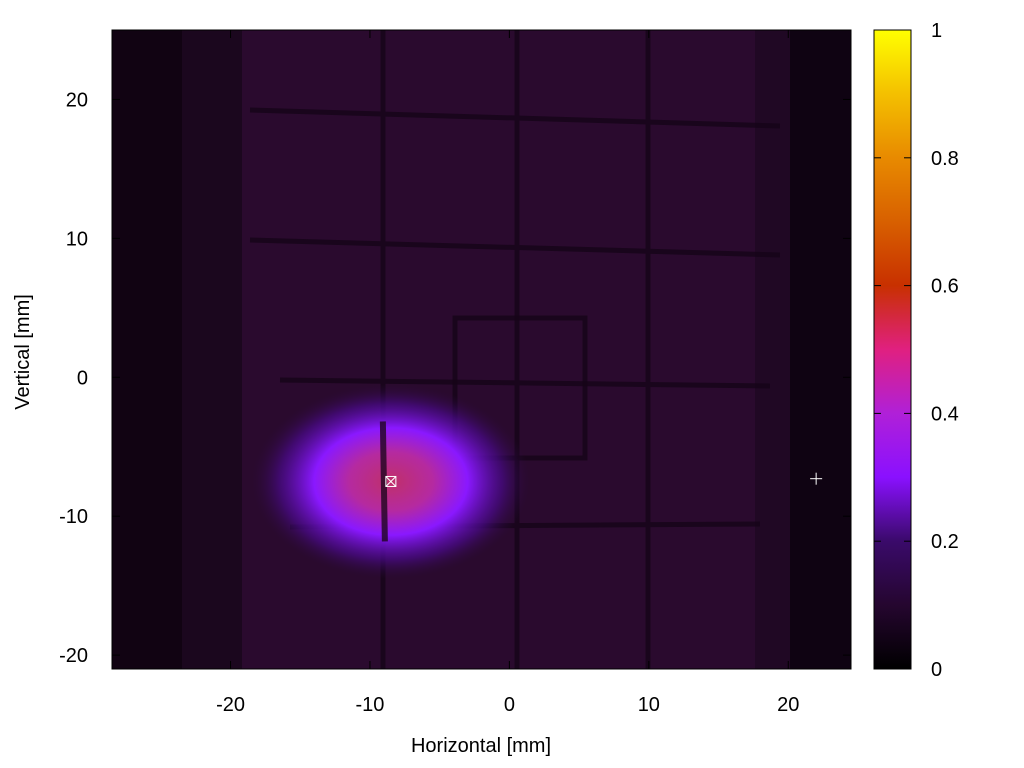  Describe the element at coordinates (383, 481) in the screenshot. I see `beam-spot-shadow-line` at that location.